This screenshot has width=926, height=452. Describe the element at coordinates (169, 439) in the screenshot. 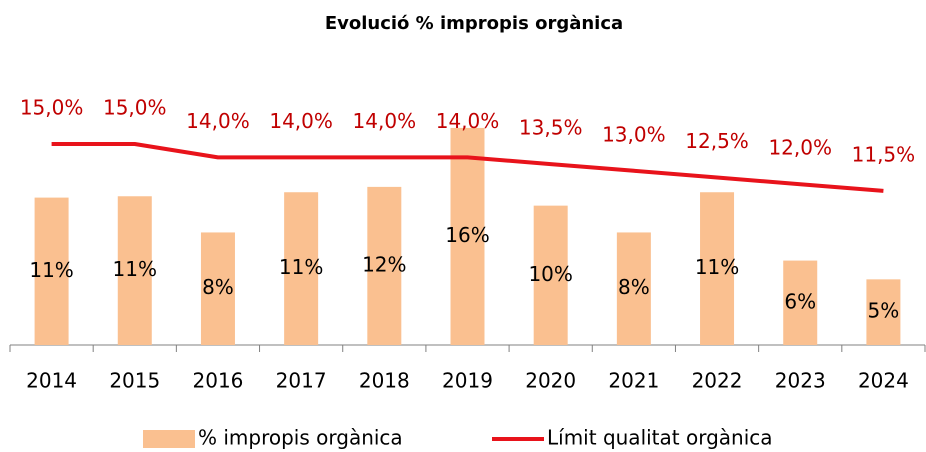

I see `legend-swatch` at that location.